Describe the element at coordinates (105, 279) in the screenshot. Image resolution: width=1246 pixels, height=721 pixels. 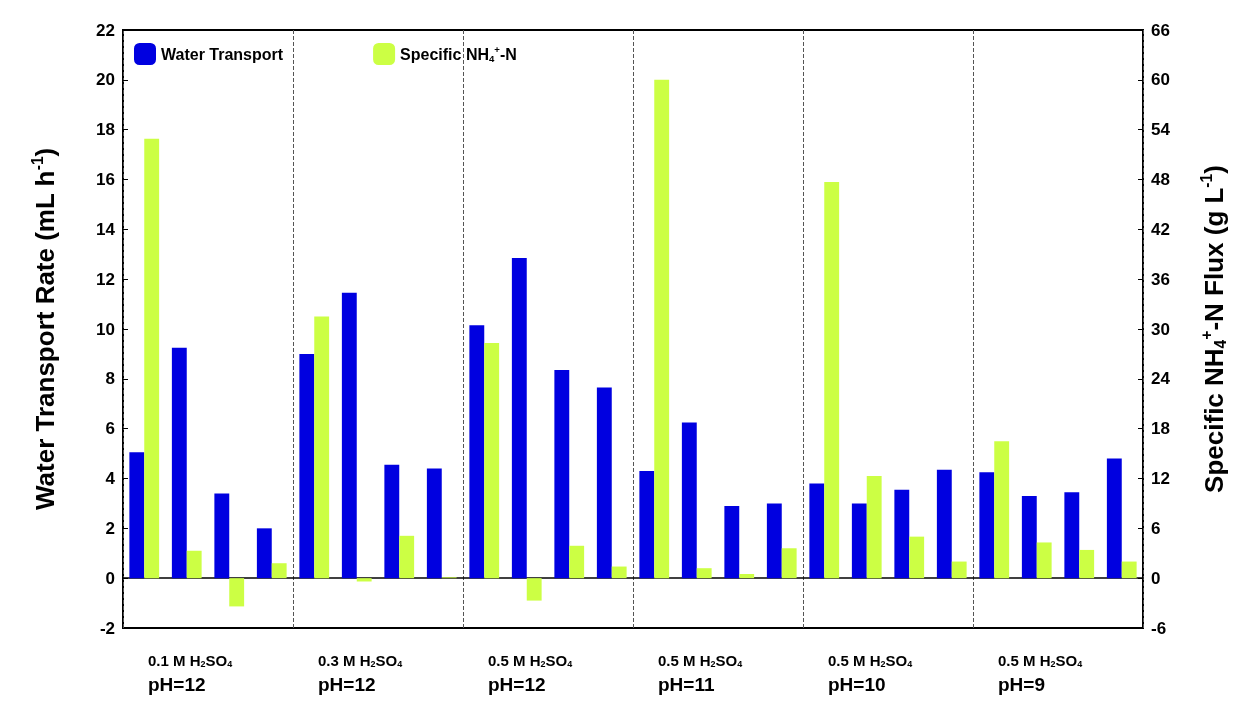
I see `y-tick-label: 12` at that location.